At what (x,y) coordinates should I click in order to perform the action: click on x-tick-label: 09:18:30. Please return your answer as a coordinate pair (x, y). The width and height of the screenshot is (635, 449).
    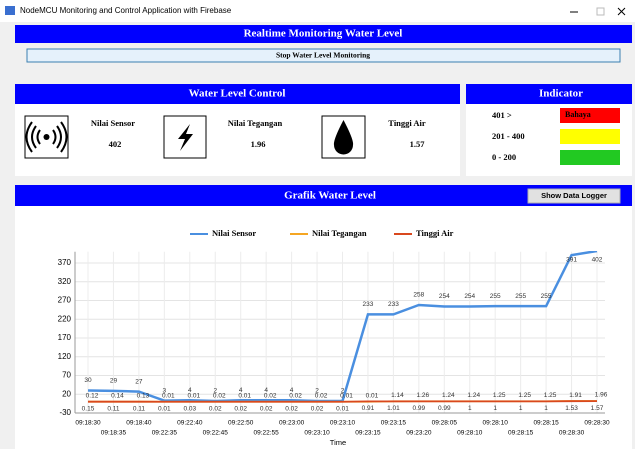
    Looking at the image, I should click on (88, 423).